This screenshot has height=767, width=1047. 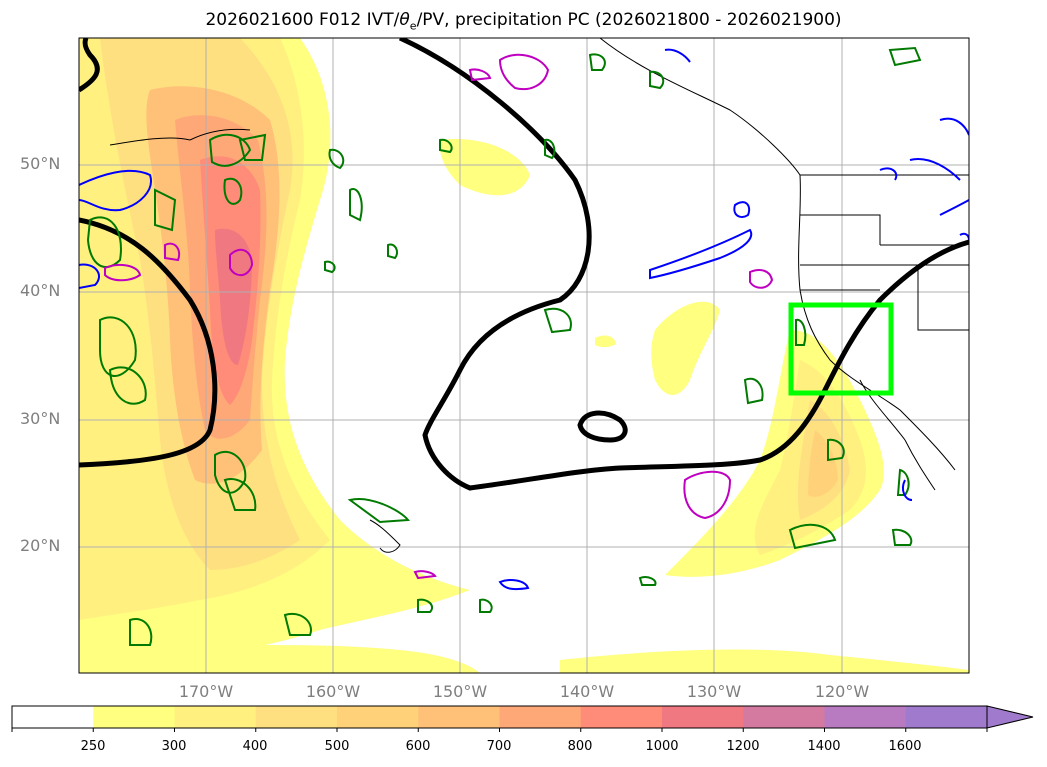 What do you see at coordinates (743, 746) in the screenshot?
I see `colorbar-tick-label: 1200` at bounding box center [743, 746].